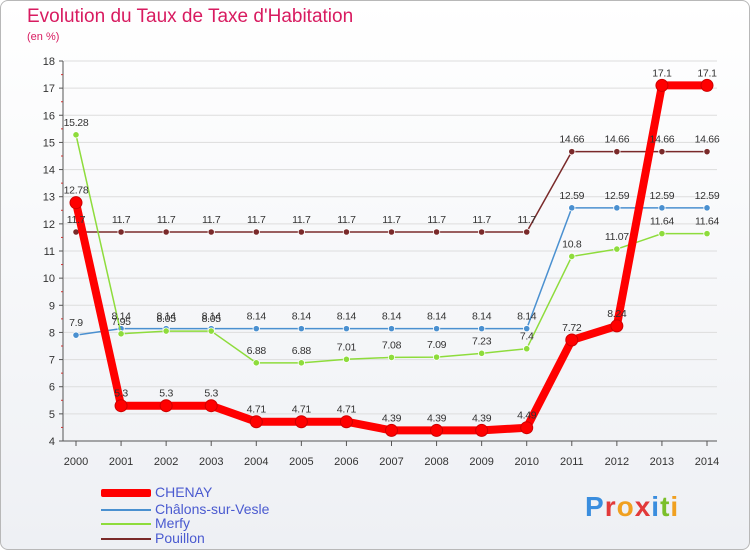  I want to click on legend-item-chalons: Châlons-sur-Vesle, so click(251, 509).